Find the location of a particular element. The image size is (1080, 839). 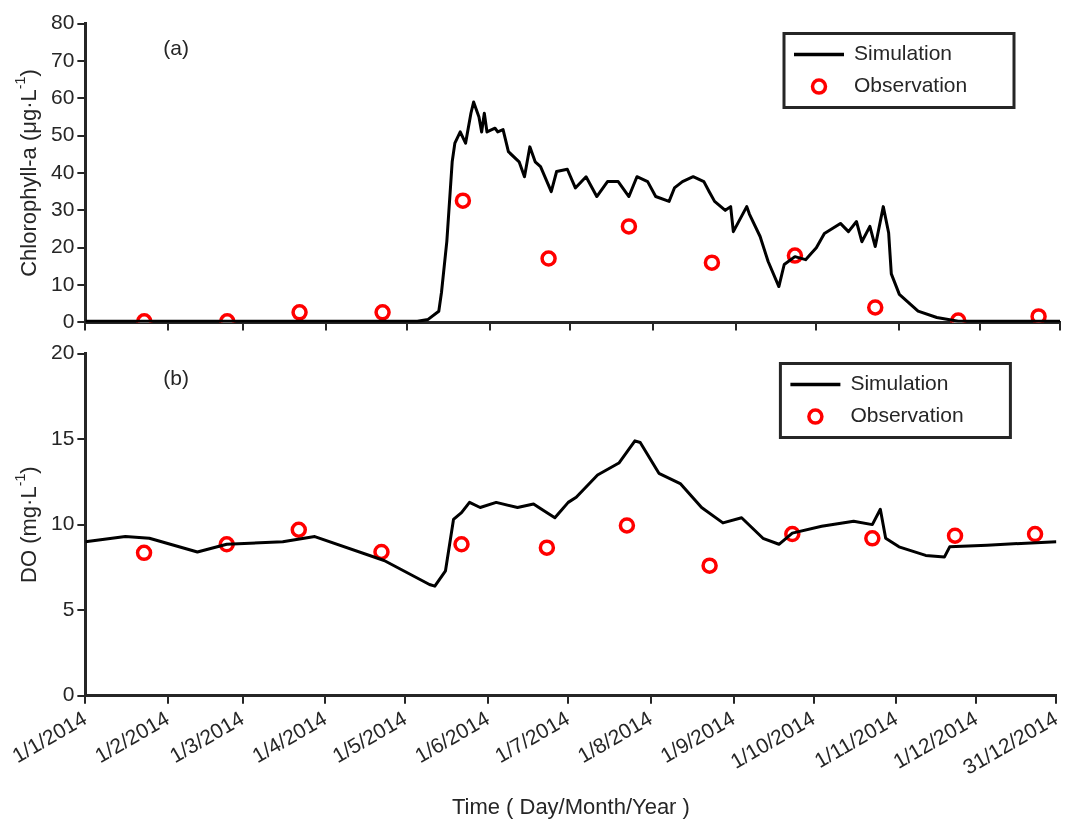

annotation: (a) is located at coordinates (176, 48).